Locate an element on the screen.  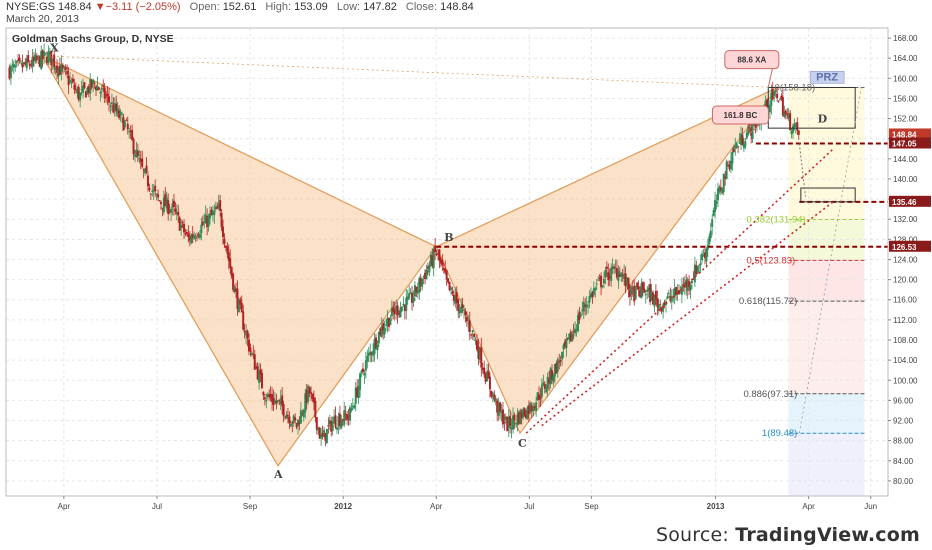
fib-label-0: 0(158.18) is located at coordinates (794, 87).